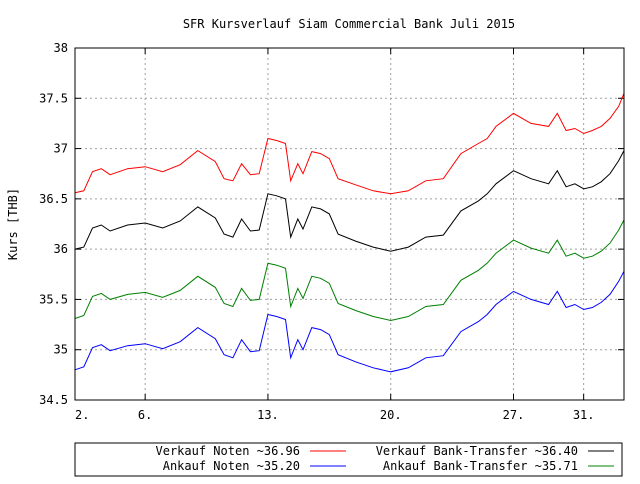 This screenshot has height=484, width=640. What do you see at coordinates (480, 466) in the screenshot?
I see `legend-label: Ankauf Bank-Transfer ~35.71` at bounding box center [480, 466].